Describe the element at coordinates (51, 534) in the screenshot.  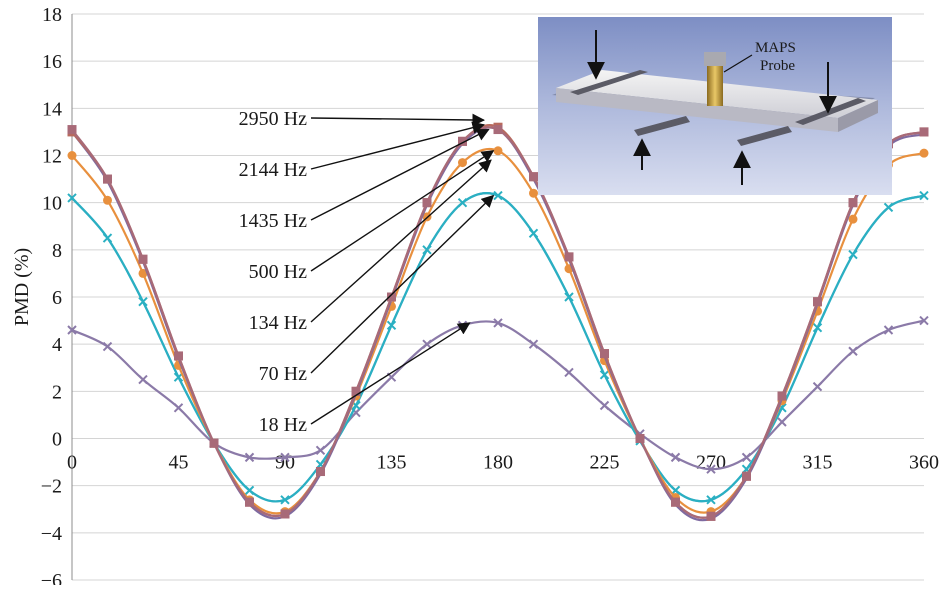
I see `y-tick-label: −4` at that location.